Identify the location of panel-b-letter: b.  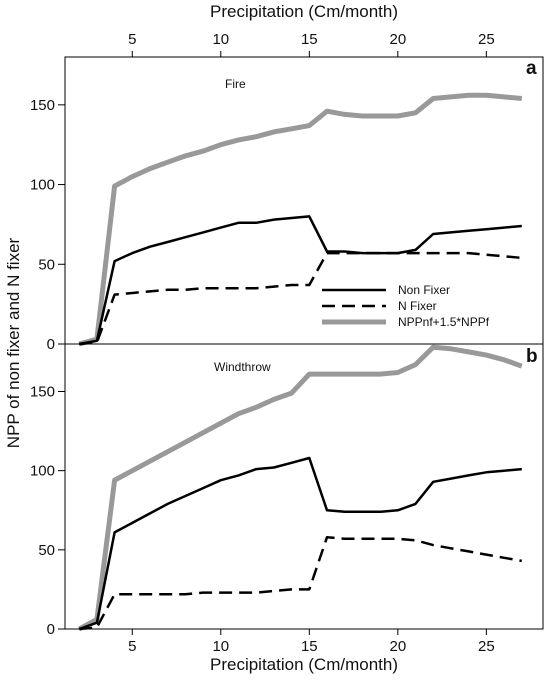
(532, 356).